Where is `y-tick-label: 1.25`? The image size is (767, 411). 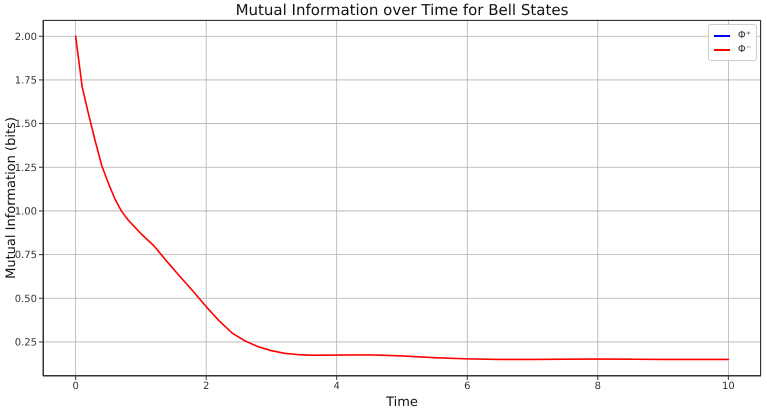 y-tick-label: 1.25 is located at coordinates (25, 168).